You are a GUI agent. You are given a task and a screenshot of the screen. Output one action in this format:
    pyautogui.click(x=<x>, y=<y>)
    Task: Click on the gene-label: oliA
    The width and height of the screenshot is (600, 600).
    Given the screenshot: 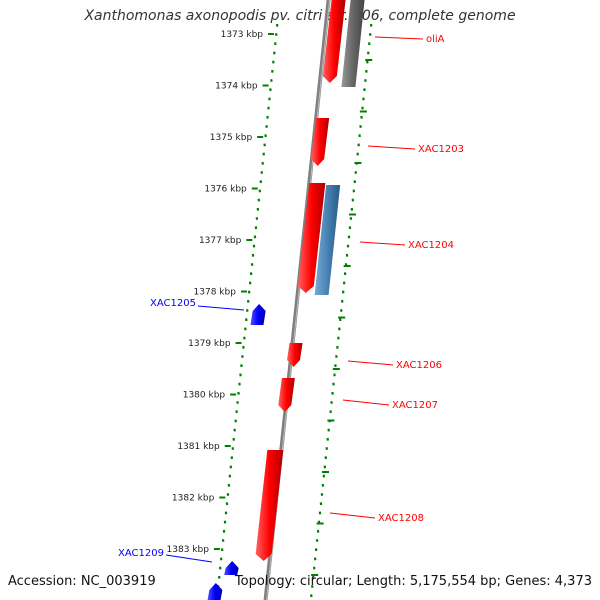 What is the action you would take?
    pyautogui.click(x=435, y=39)
    